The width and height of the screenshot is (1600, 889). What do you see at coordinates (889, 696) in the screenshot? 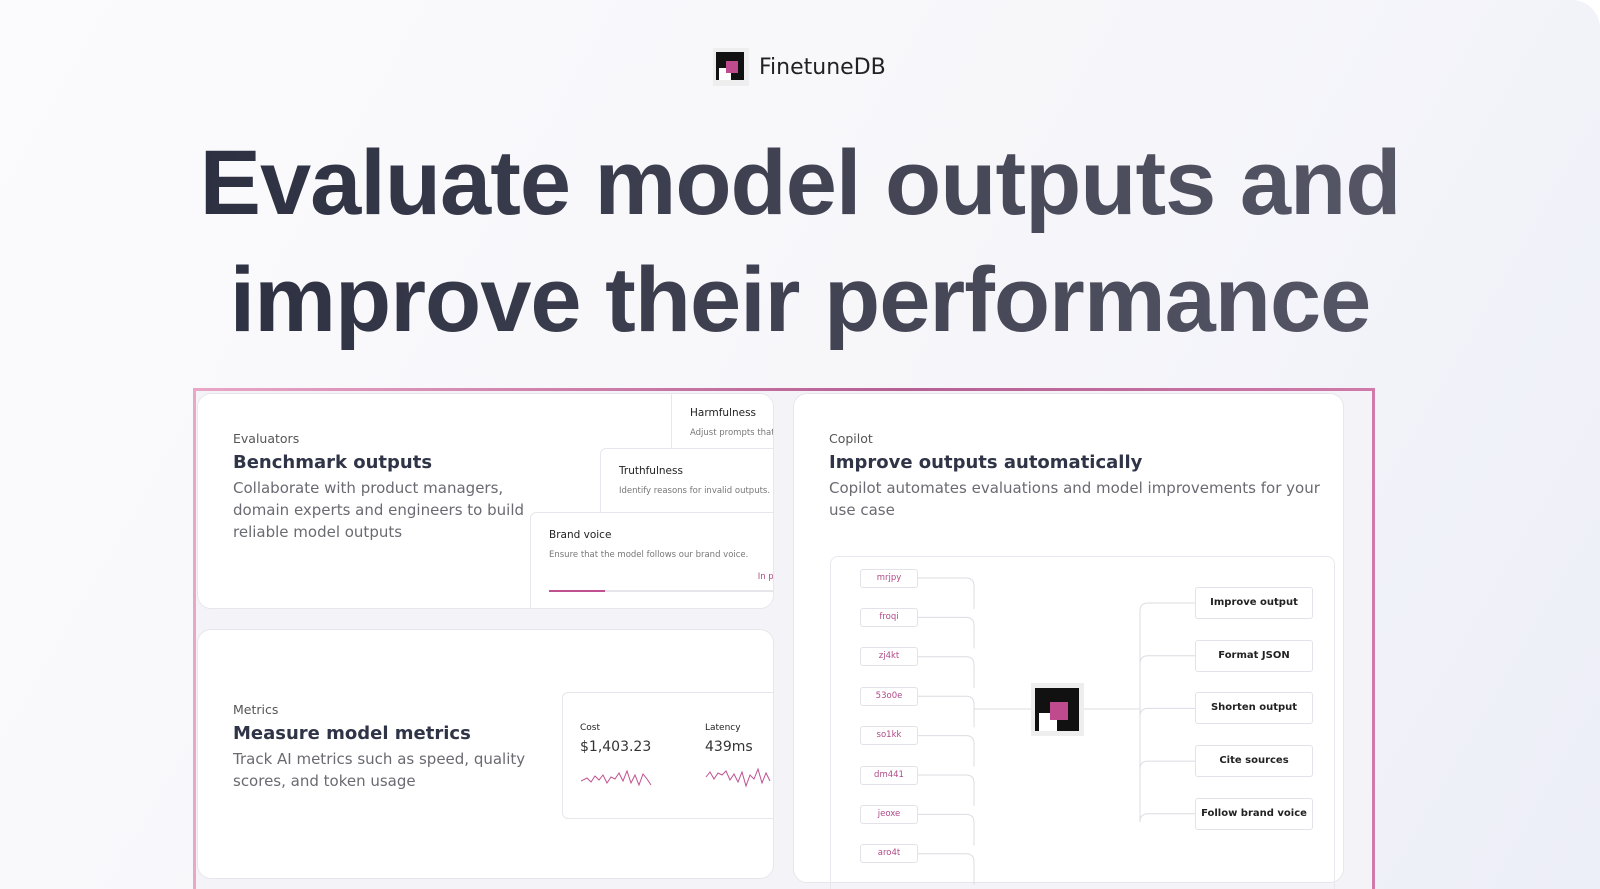
I see `input-node: 53o0e` at bounding box center [889, 696].